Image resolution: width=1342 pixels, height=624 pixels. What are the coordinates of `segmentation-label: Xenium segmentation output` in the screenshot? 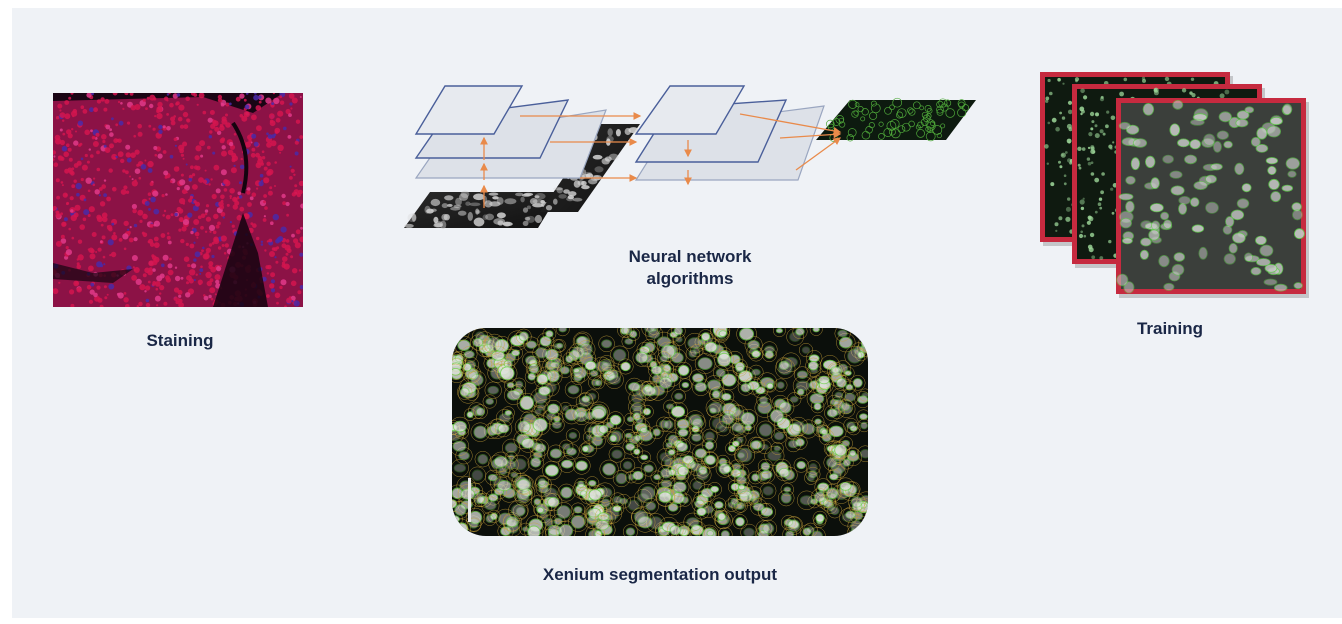 It's located at (660, 574).